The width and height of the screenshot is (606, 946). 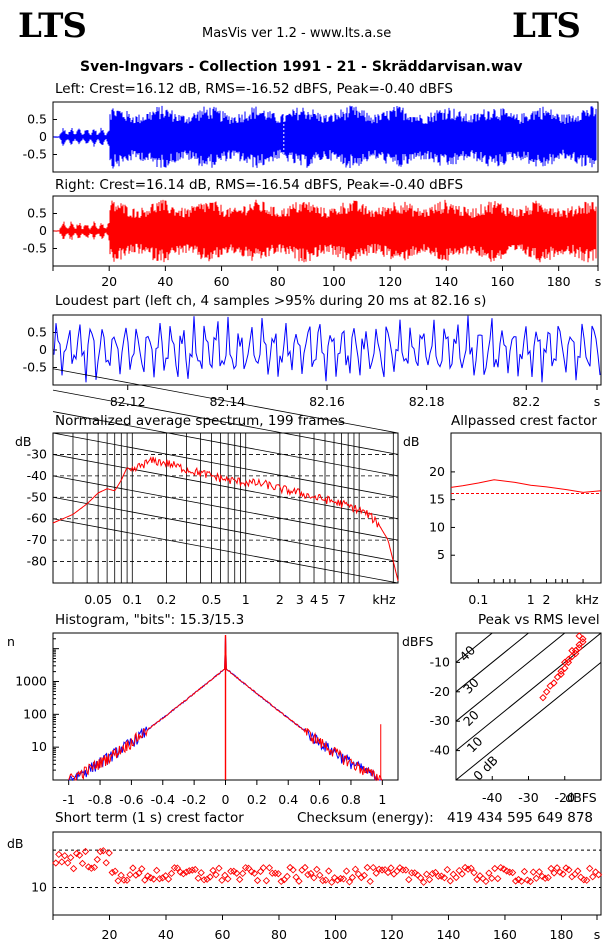 What do you see at coordinates (327, 350) in the screenshot?
I see `loudest-frame` at bounding box center [327, 350].